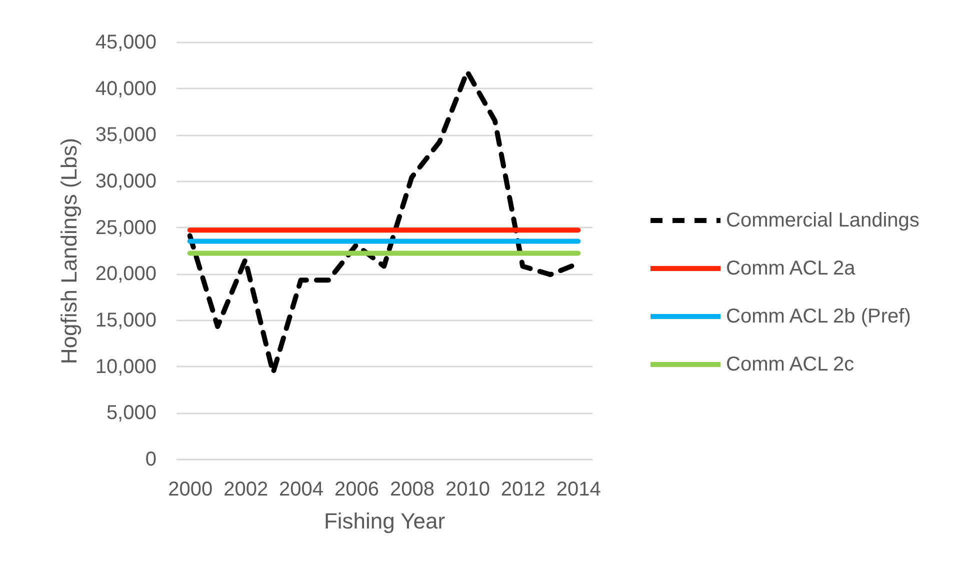 The width and height of the screenshot is (965, 581). I want to click on x-tick-label: 2012, so click(523, 489).